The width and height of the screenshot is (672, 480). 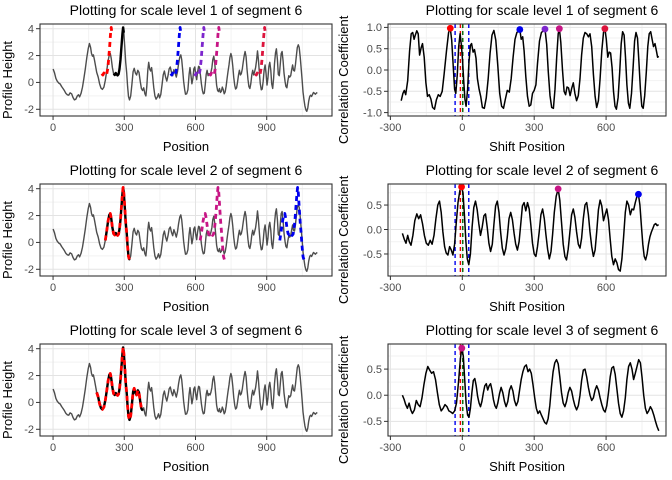 What do you see at coordinates (515, 78) in the screenshot?
I see `correlation-plot-scale1: -300 0 300 600 -1.0 -0.5 0.0 0.5 1.0` at bounding box center [515, 78].